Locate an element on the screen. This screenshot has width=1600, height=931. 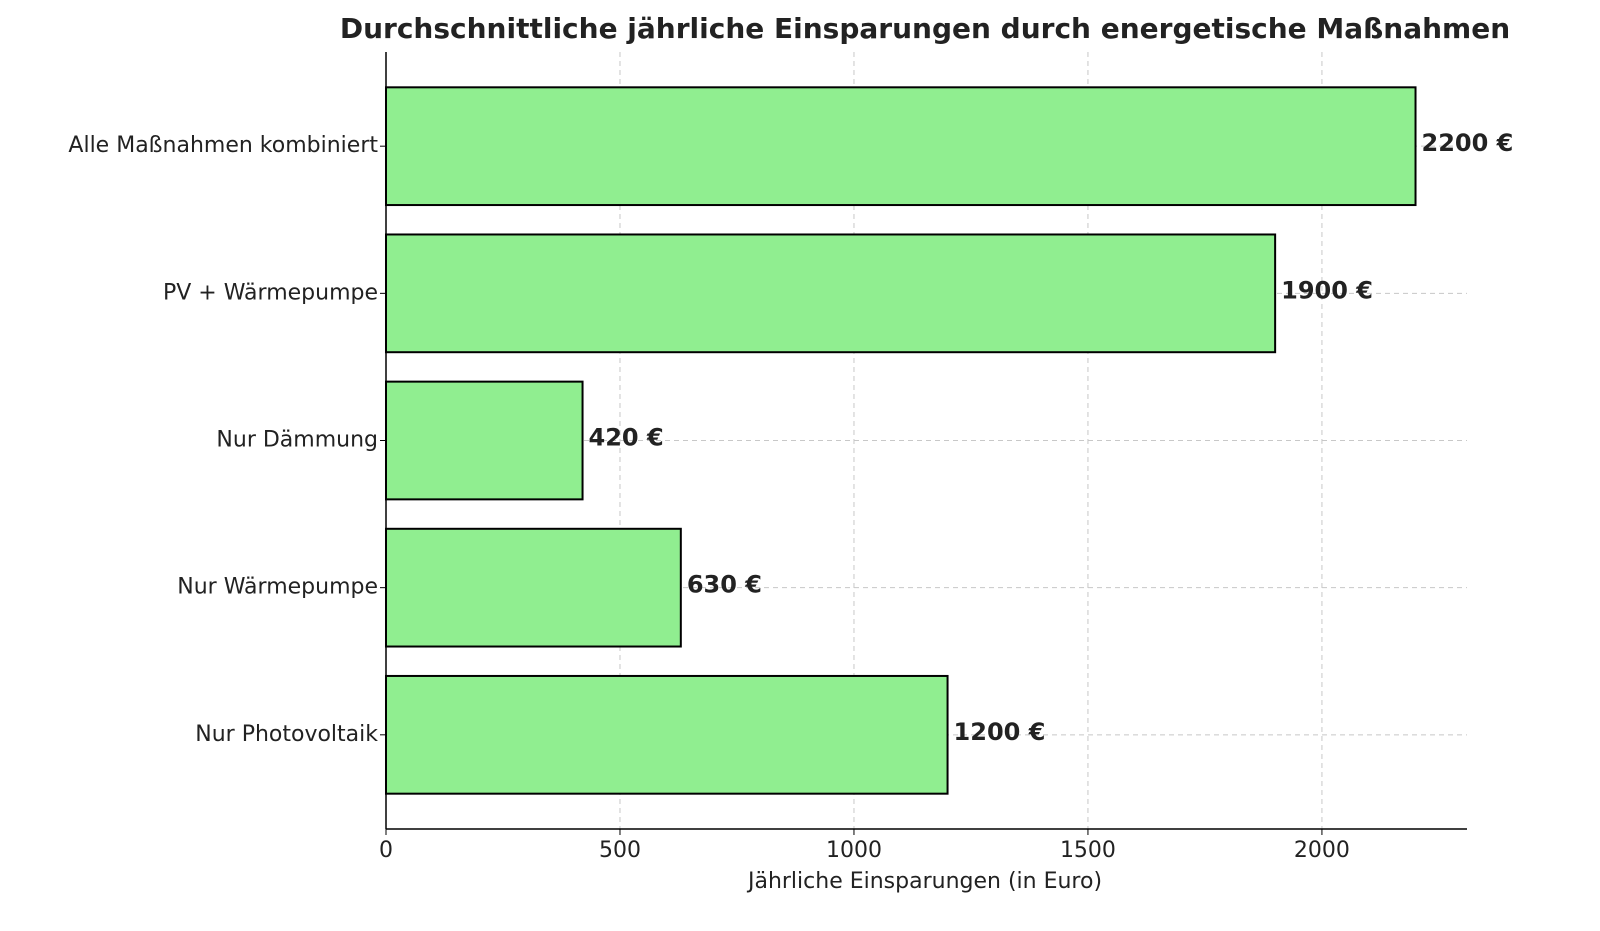
x-axis-label: Jährliche Einsparungen (in Euro) is located at coordinates (924, 881).